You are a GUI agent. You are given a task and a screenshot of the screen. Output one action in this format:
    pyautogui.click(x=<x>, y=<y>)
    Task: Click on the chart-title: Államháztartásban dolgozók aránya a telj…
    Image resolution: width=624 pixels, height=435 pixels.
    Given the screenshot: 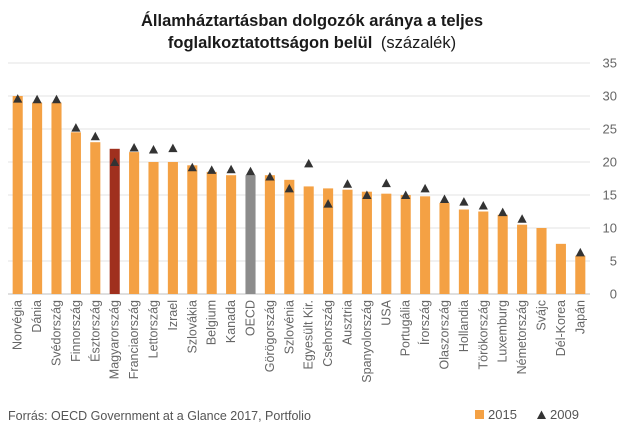 What is the action you would take?
    pyautogui.click(x=312, y=20)
    